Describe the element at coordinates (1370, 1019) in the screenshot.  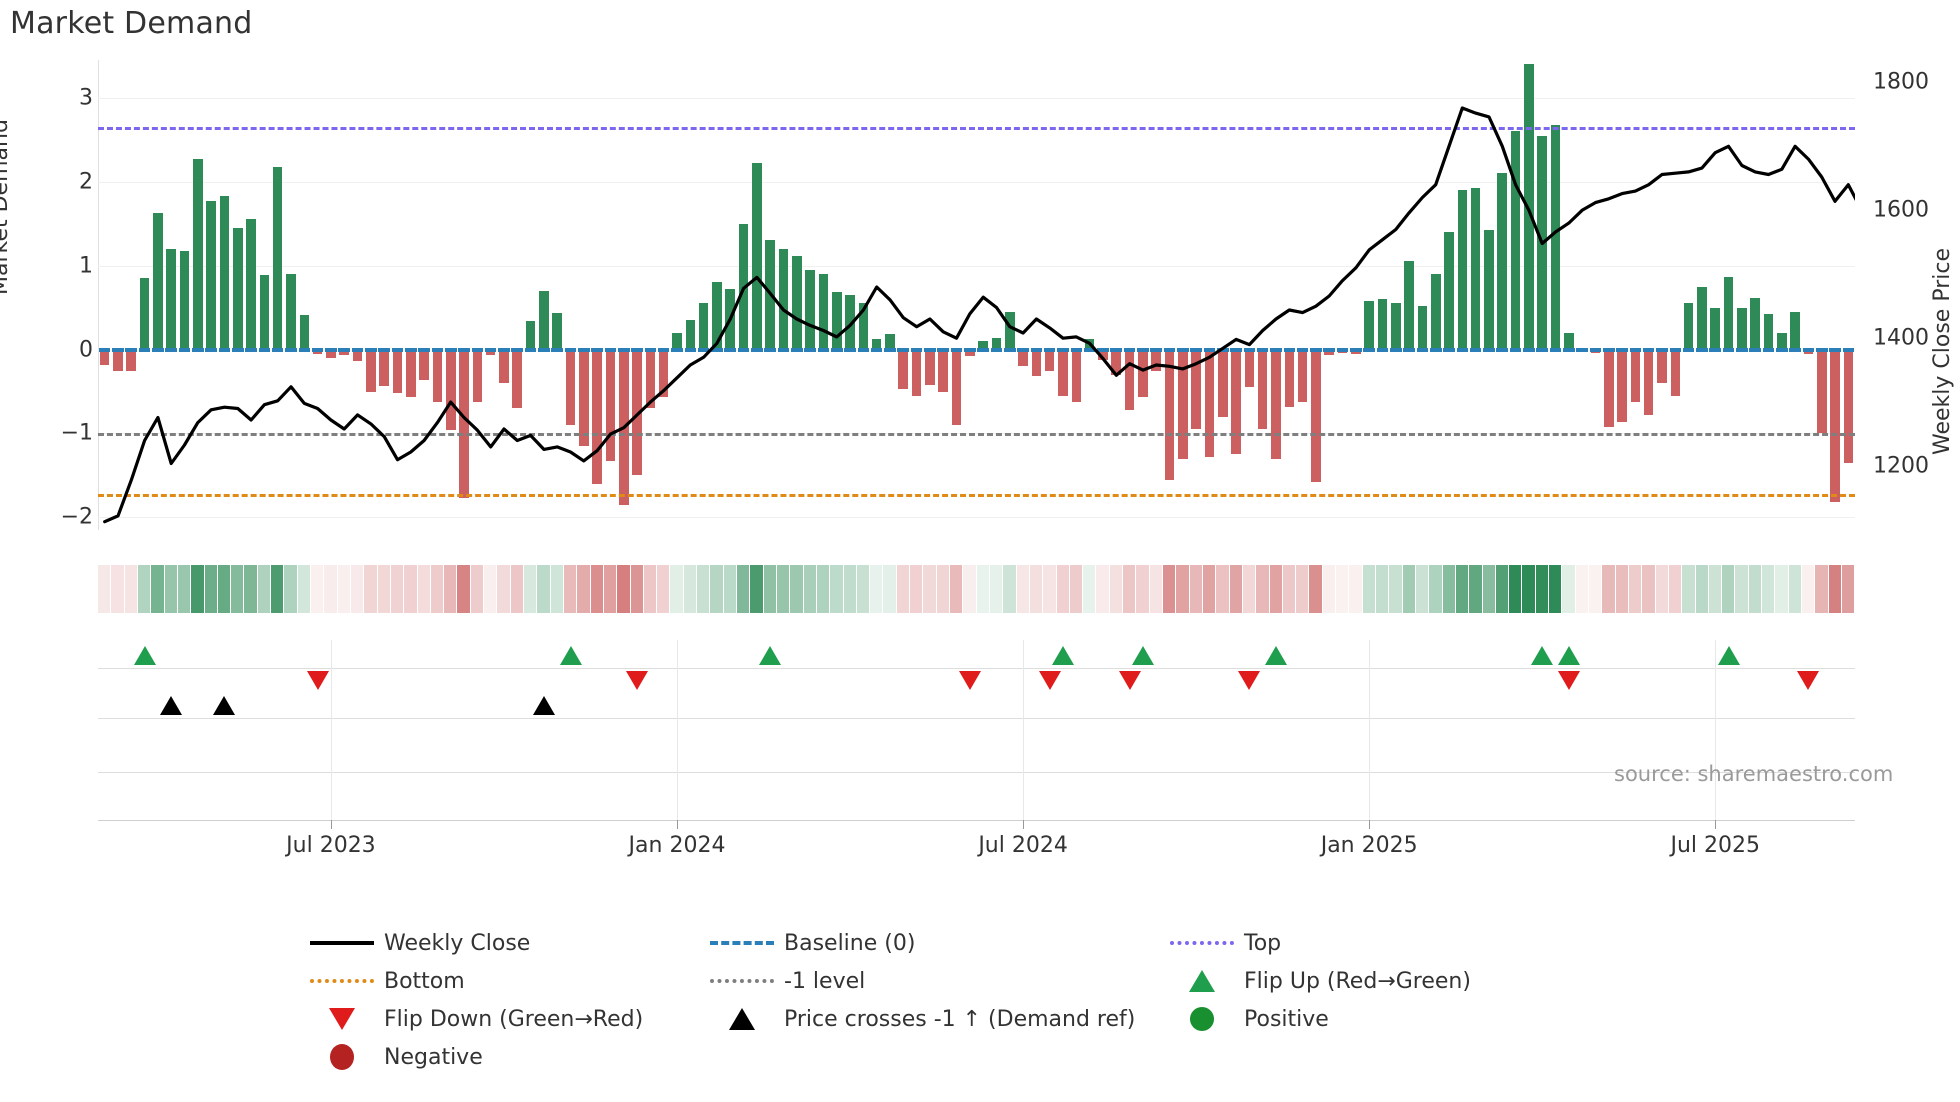
I see `legend-item-positive: Positive` at that location.